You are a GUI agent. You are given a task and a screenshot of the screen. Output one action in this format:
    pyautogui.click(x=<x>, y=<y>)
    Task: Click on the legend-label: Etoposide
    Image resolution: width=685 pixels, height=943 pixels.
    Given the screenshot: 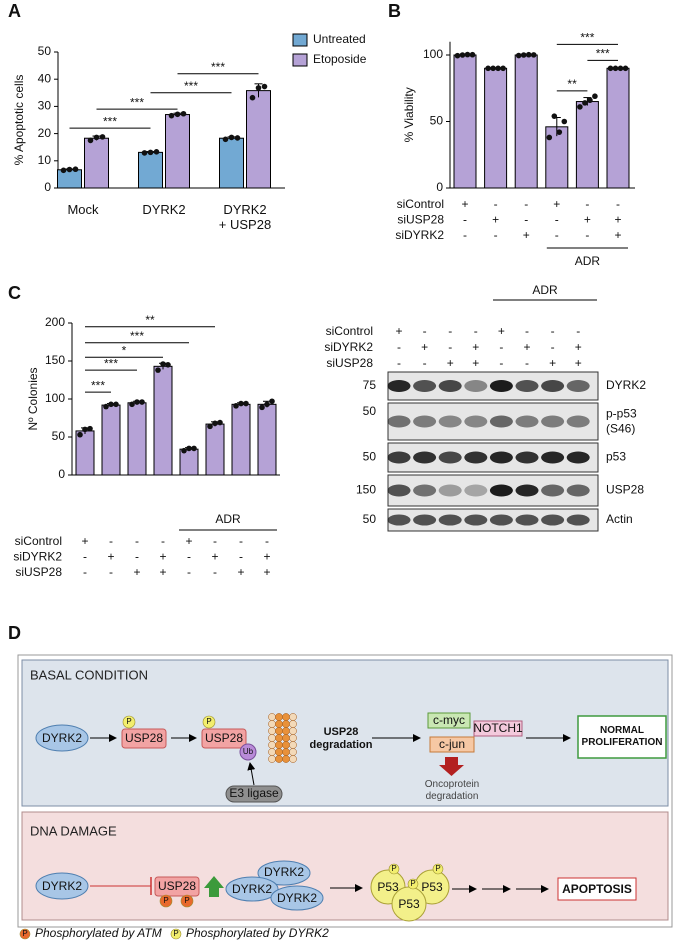 What is the action you would take?
    pyautogui.click(x=340, y=59)
    